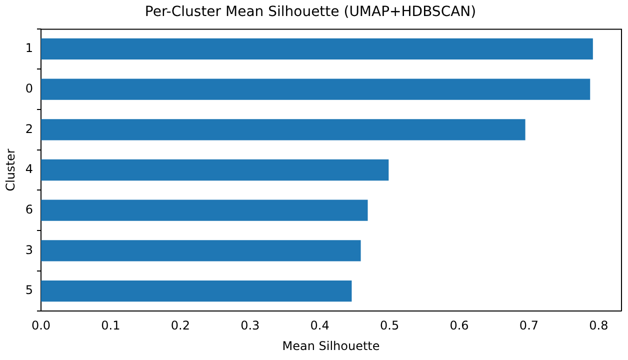  I want to click on x-axis-title: Mean Silhouette, so click(331, 345).